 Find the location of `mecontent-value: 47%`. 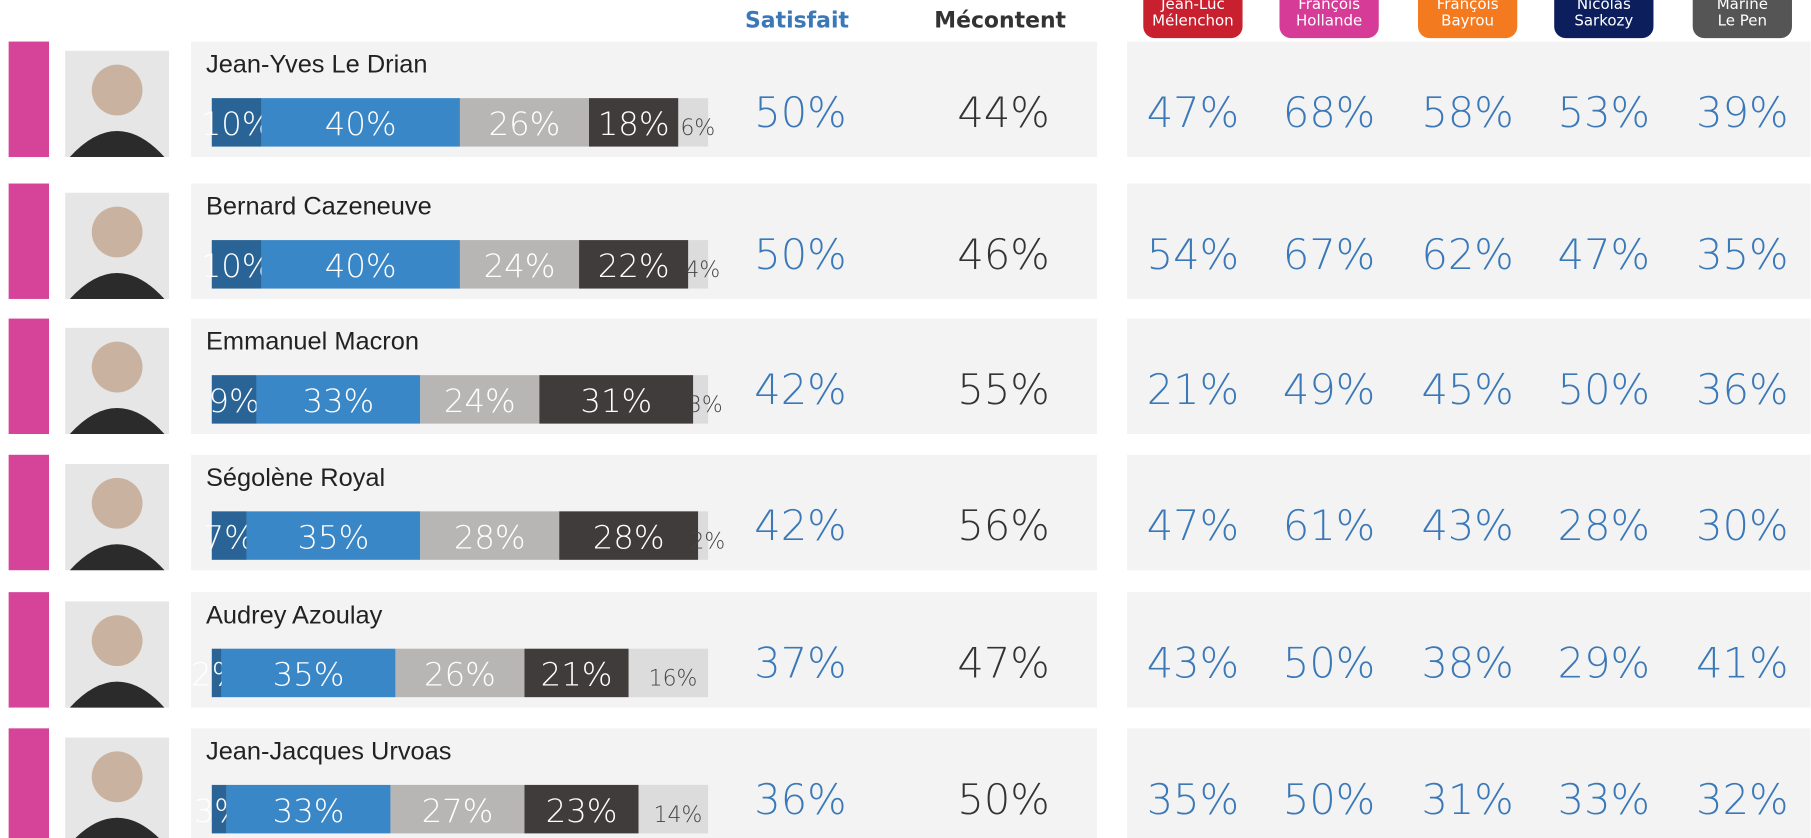

mecontent-value: 47% is located at coordinates (1003, 663).